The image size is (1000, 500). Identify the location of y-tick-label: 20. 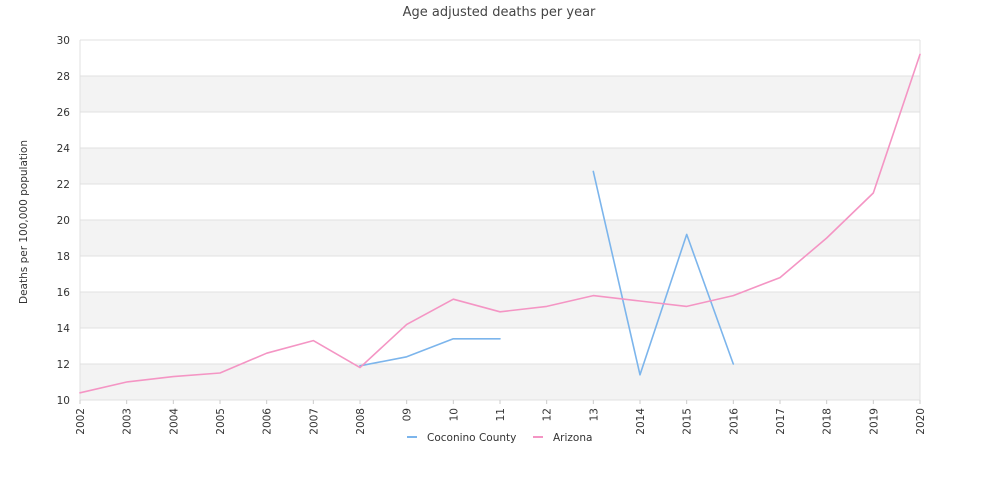
(63, 221).